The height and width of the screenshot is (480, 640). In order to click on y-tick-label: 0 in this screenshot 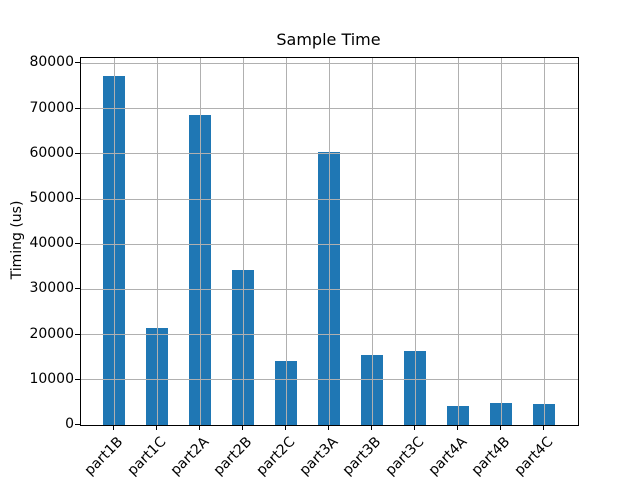, I will do `click(69, 424)`.